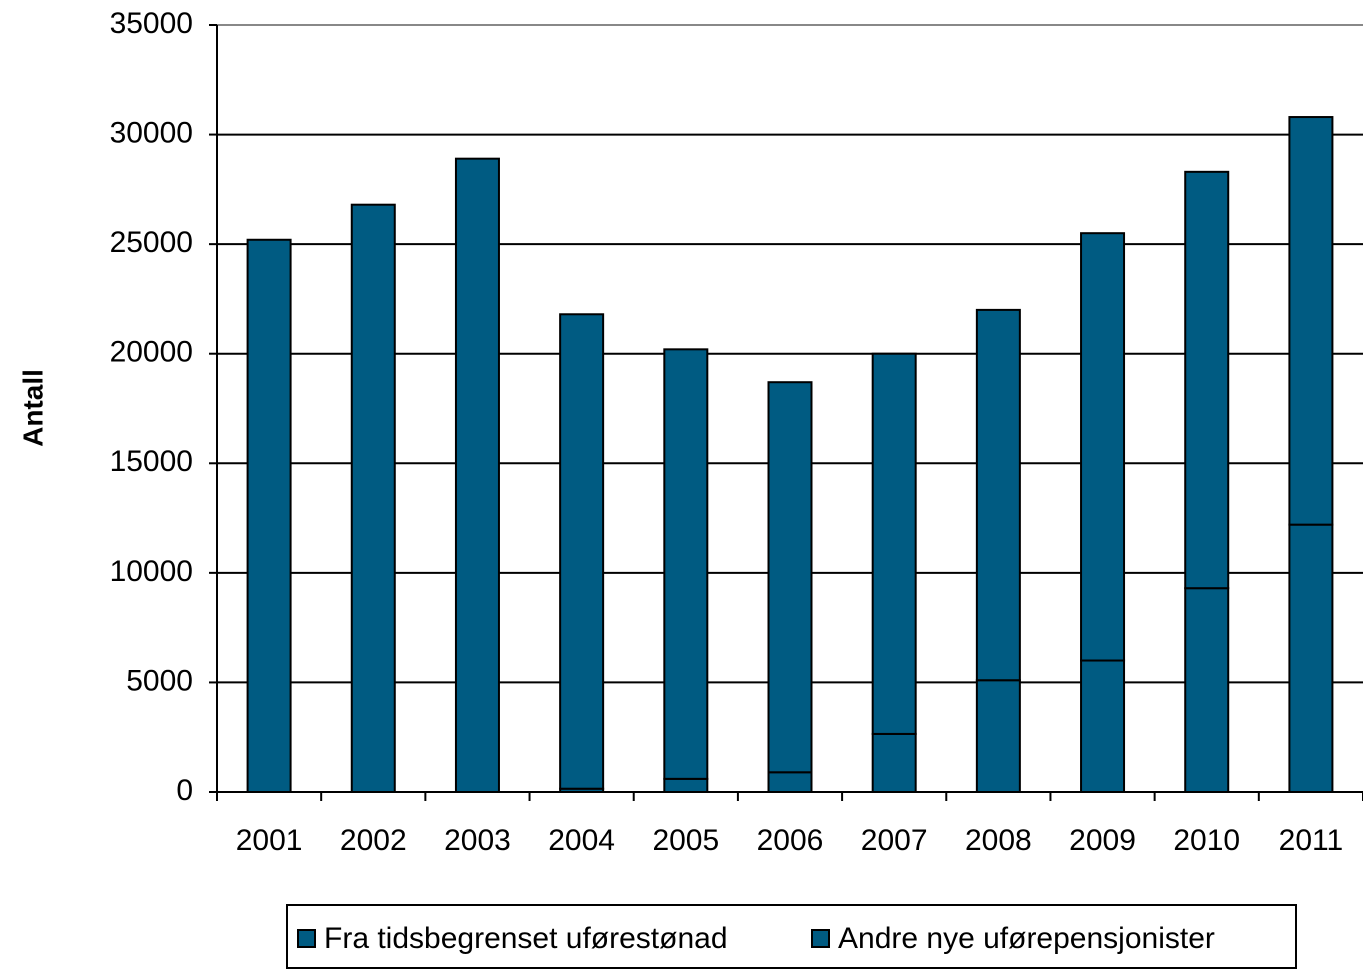 The image size is (1363, 969). What do you see at coordinates (373, 840) in the screenshot?
I see `x-tick-label: 2002` at bounding box center [373, 840].